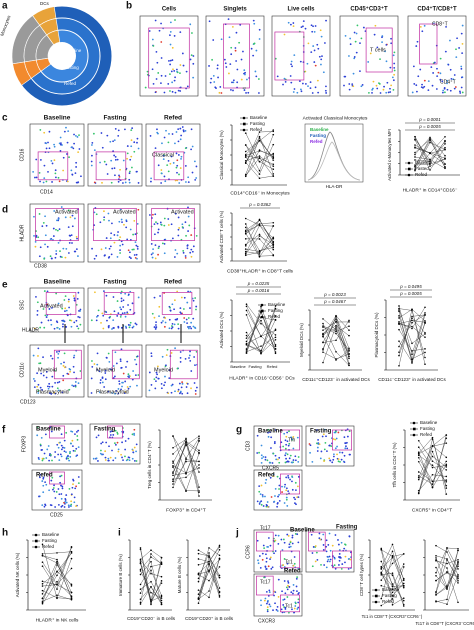  What do you see at coordinates (24, 444) in the screenshot?
I see `axis-label: FOXP3` at bounding box center [24, 444].